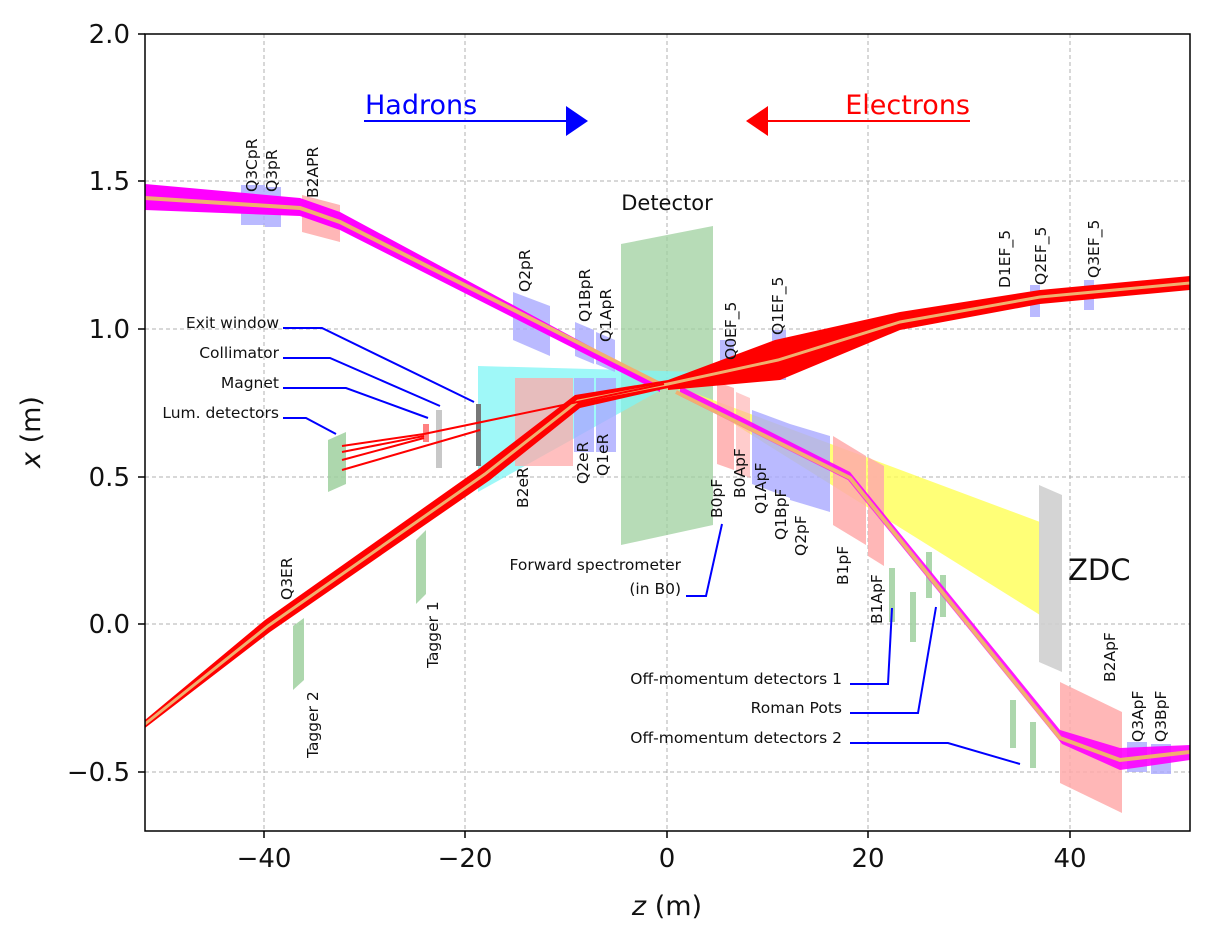 This screenshot has width=1219, height=934. I want to click on annotation-magnet: Magnet, so click(250, 383).